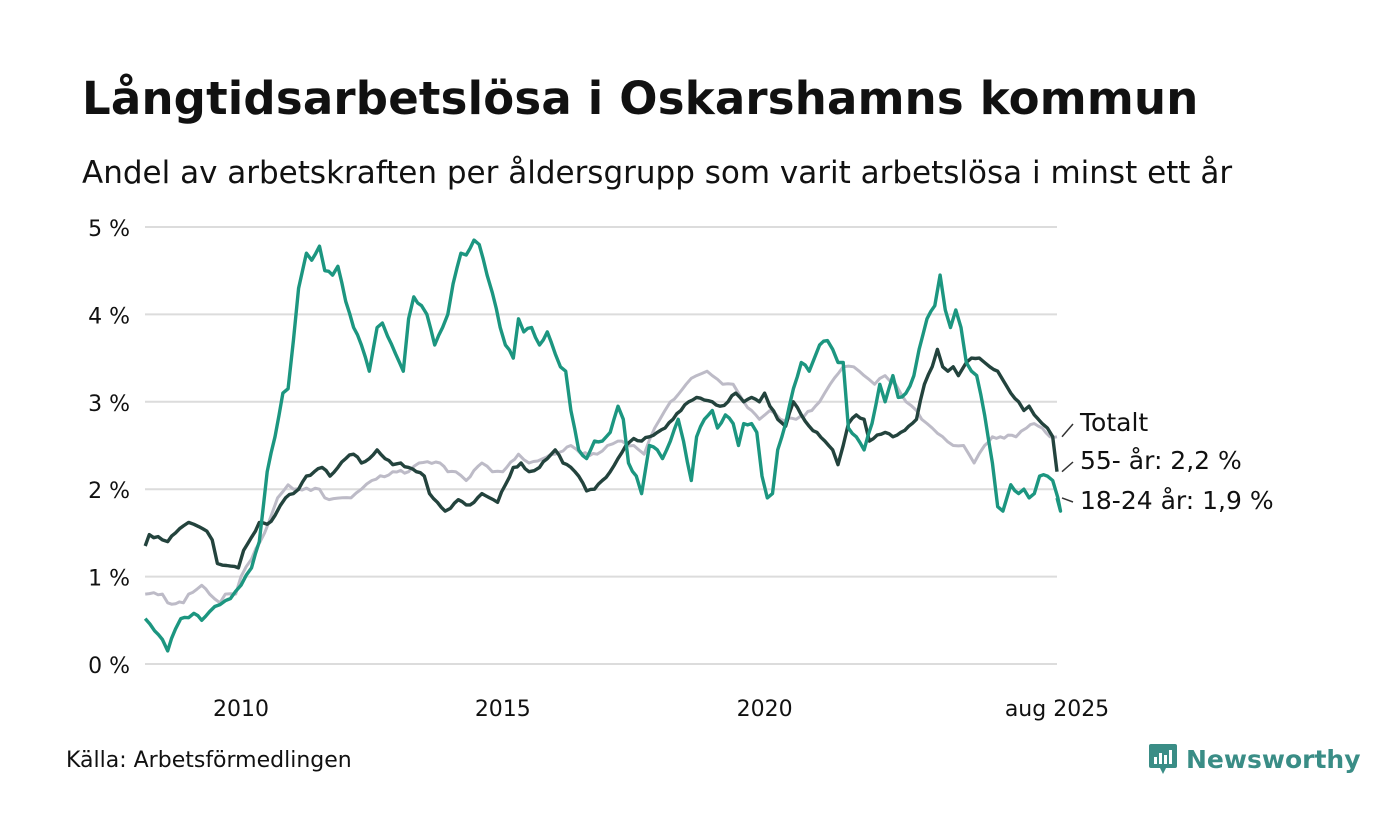 This screenshot has height=840, width=1400. I want to click on brand-logo: Newsworthy, so click(1254, 759).